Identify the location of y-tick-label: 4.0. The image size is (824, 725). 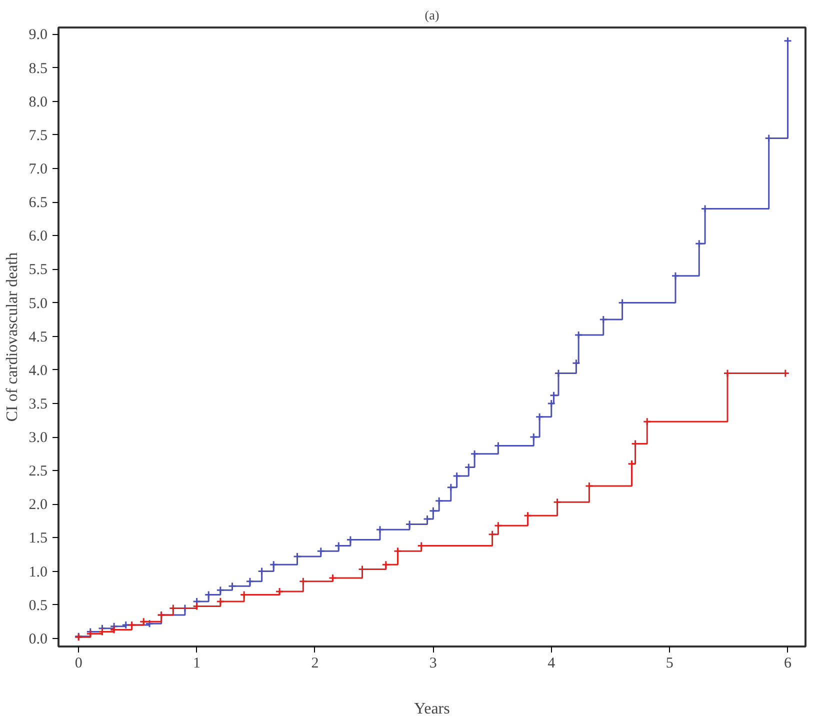
(38, 370).